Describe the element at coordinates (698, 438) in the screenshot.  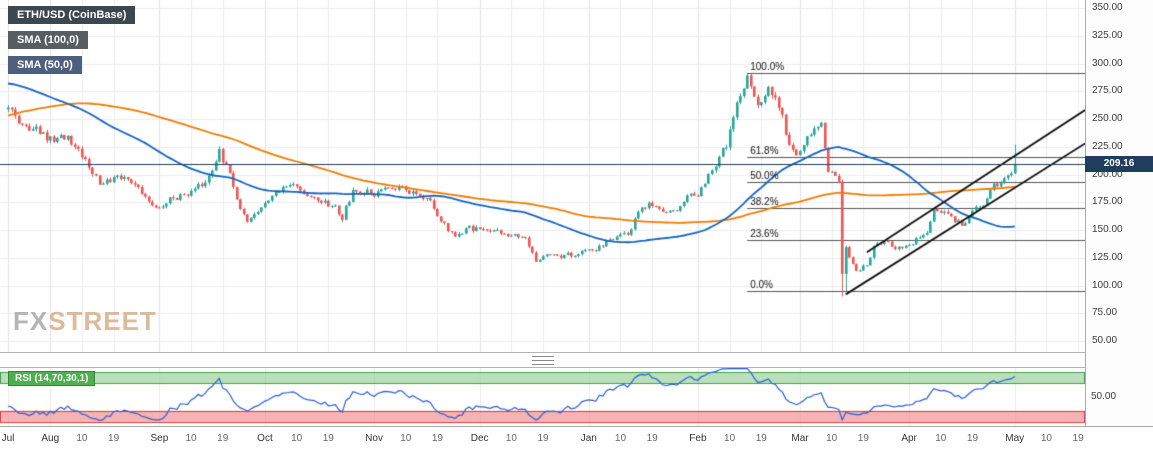
I see `time-tick: Feb` at that location.